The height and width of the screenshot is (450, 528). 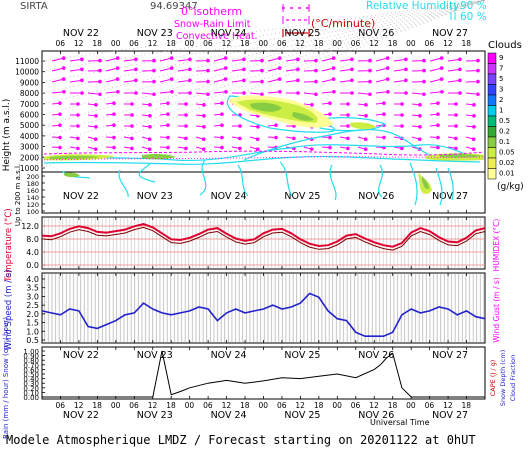 I want to click on height-ylabel-lower: Up to 200 m a.s.l., so click(x=18, y=195).